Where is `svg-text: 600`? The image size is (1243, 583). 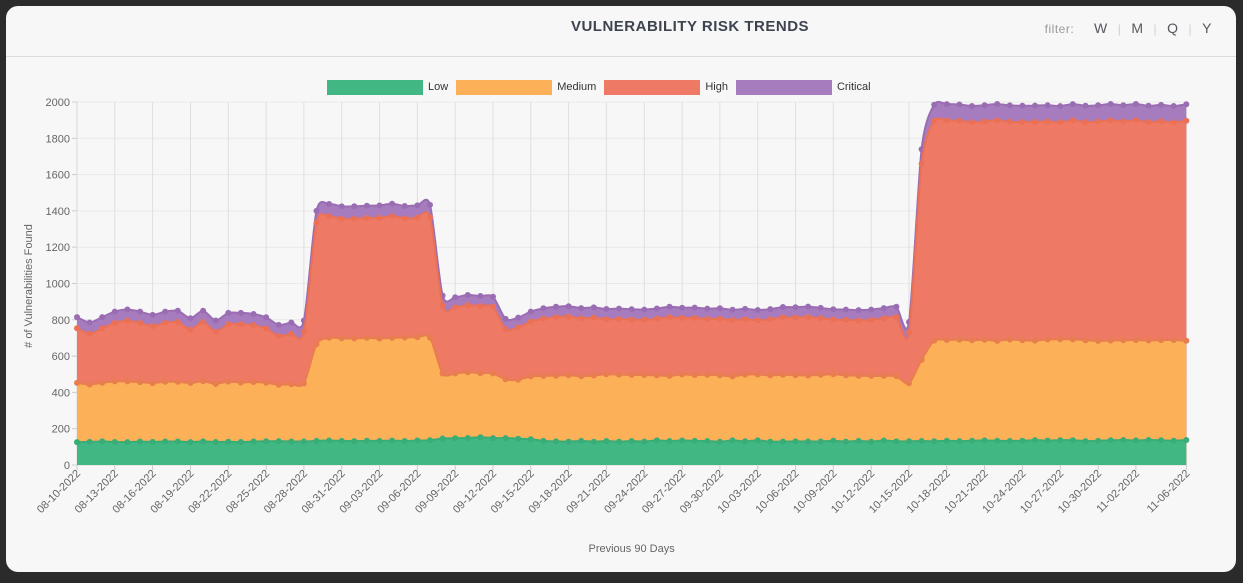 svg-text: 600 is located at coordinates (61, 357).